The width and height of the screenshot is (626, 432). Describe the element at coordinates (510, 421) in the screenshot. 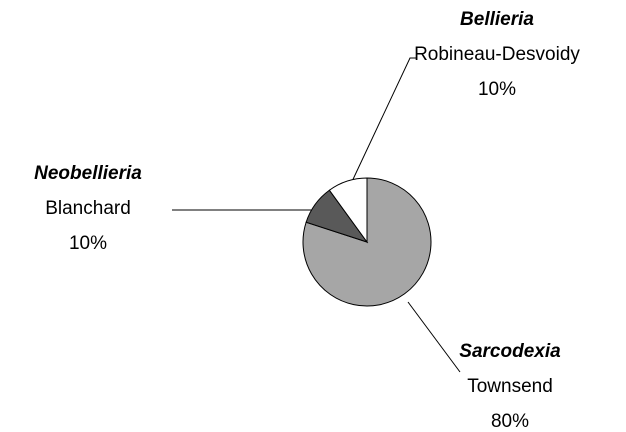

I see `slice-value-label: 80%` at that location.